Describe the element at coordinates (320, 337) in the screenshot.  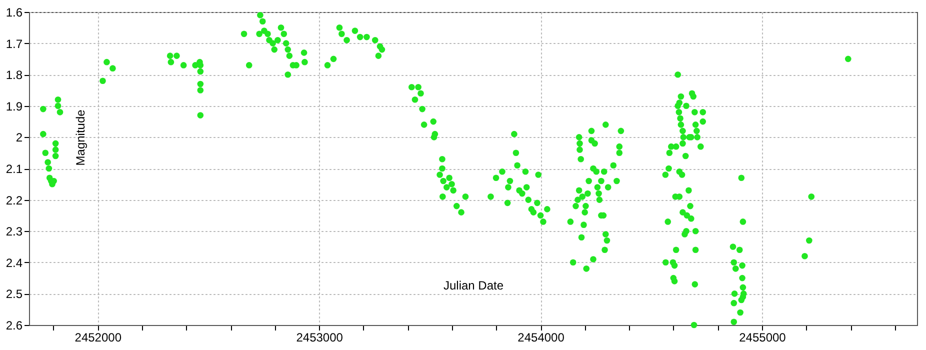
I see `x-tick-label: 2453000` at that location.